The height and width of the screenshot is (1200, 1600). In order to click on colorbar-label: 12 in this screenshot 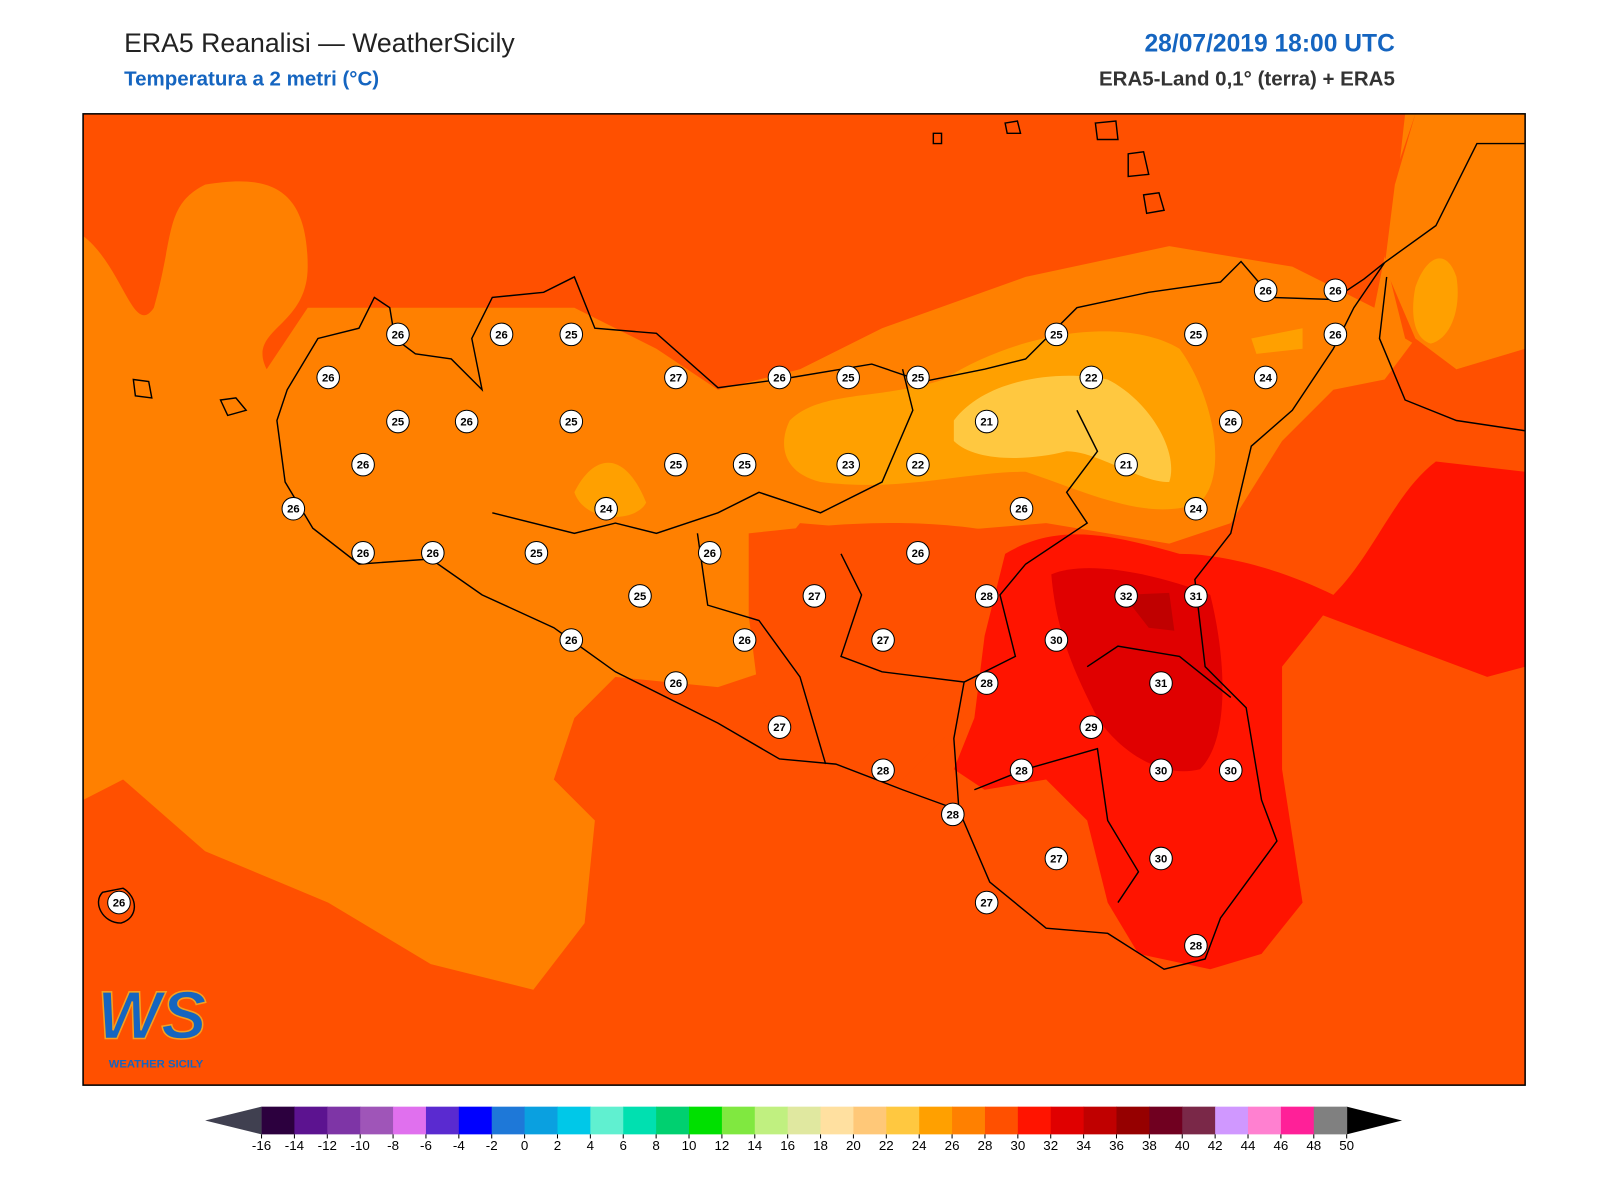, I will do `click(721, 1145)`.